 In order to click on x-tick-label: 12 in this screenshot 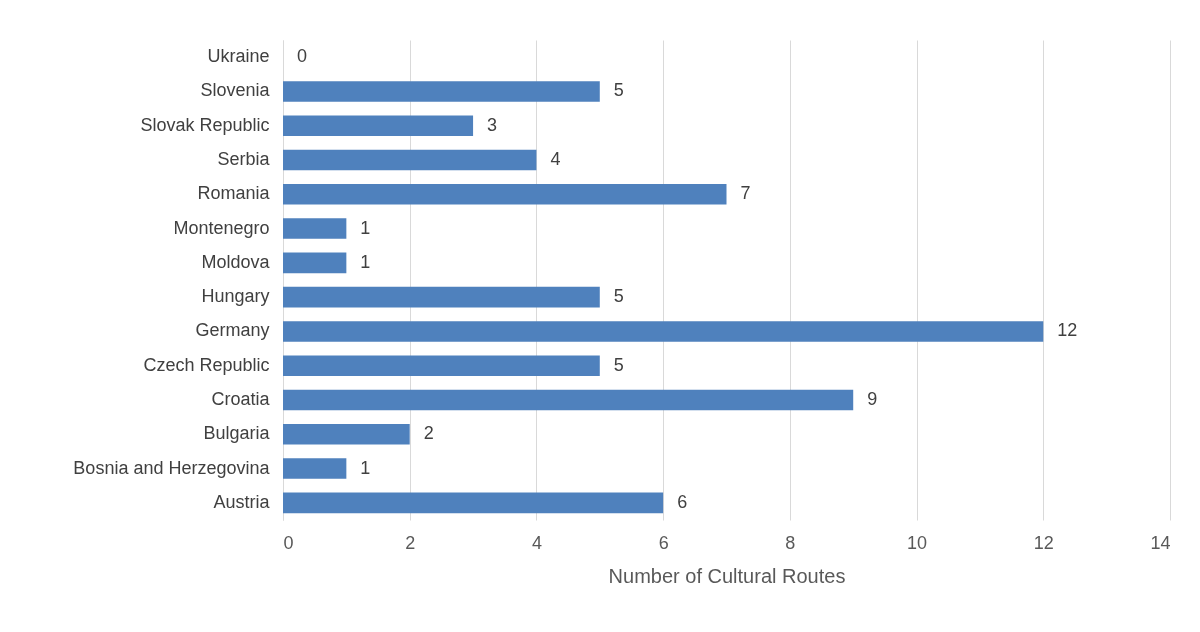, I will do `click(1043, 542)`.